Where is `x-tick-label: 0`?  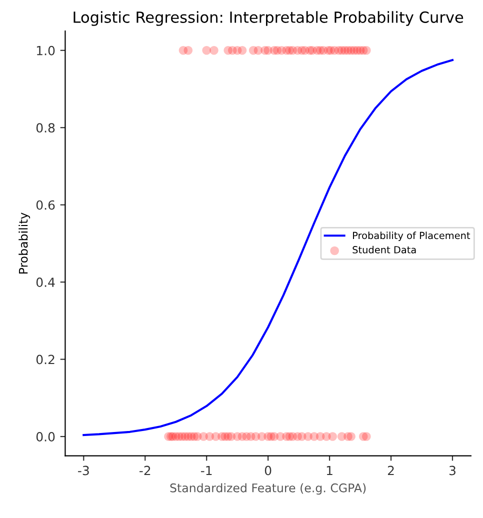 x-tick-label: 0 is located at coordinates (268, 471).